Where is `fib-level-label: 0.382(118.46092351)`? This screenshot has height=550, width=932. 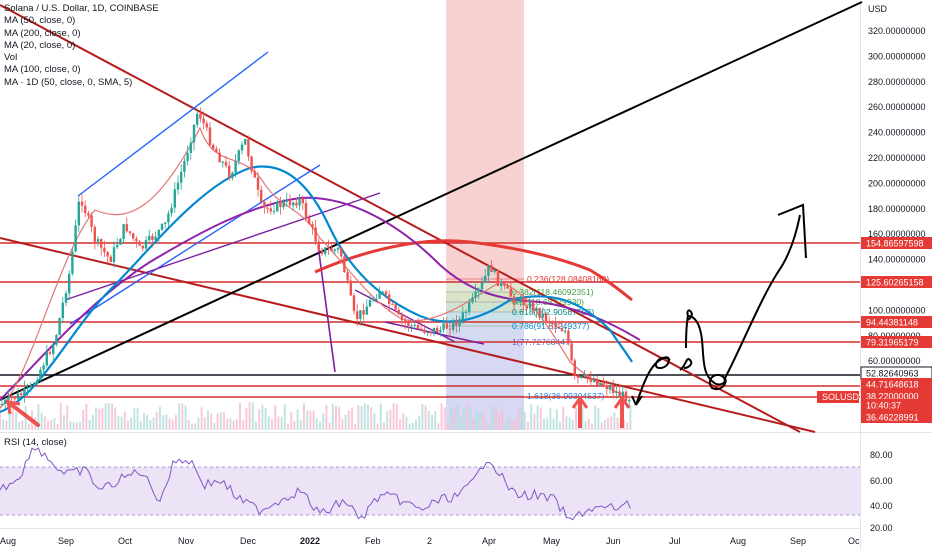 fib-level-label: 0.382(118.46092351) is located at coordinates (553, 292).